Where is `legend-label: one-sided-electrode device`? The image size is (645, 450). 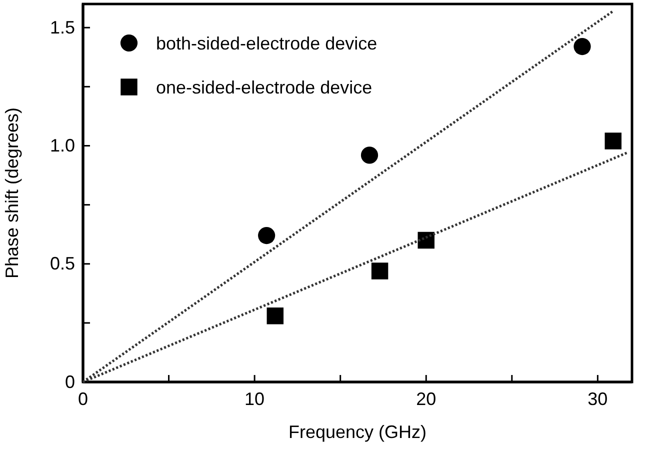
legend-label: one-sided-electrode device is located at coordinates (264, 87).